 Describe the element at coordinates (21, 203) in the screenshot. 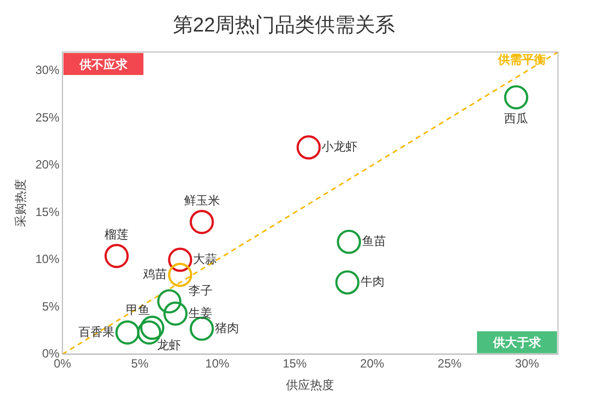

I see `y-axis-title: 采购热度` at that location.